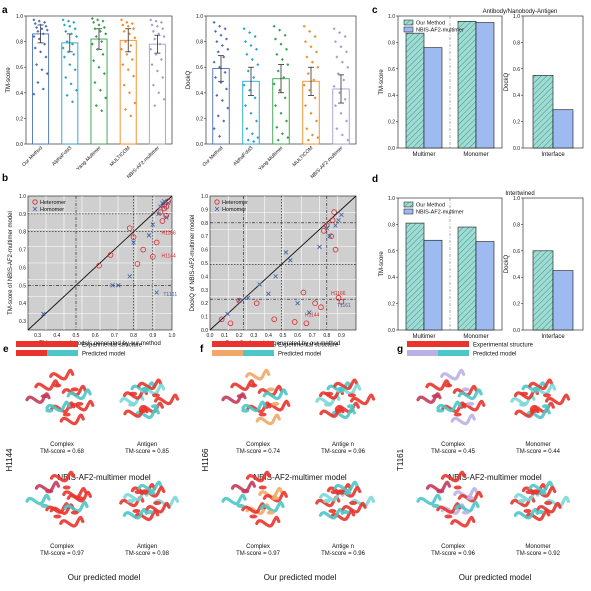  What do you see at coordinates (53, 203) in the screenshot?
I see `legend-label-heteromer: Heteromer` at bounding box center [53, 203].